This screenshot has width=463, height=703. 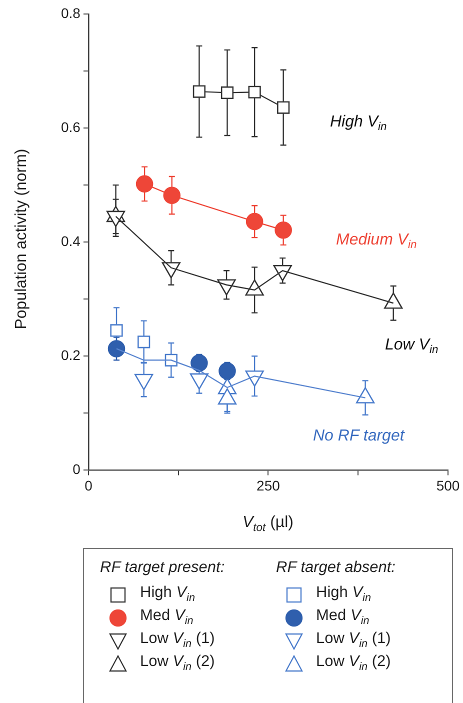 What do you see at coordinates (162, 567) in the screenshot?
I see `text: RF target present:` at bounding box center [162, 567].